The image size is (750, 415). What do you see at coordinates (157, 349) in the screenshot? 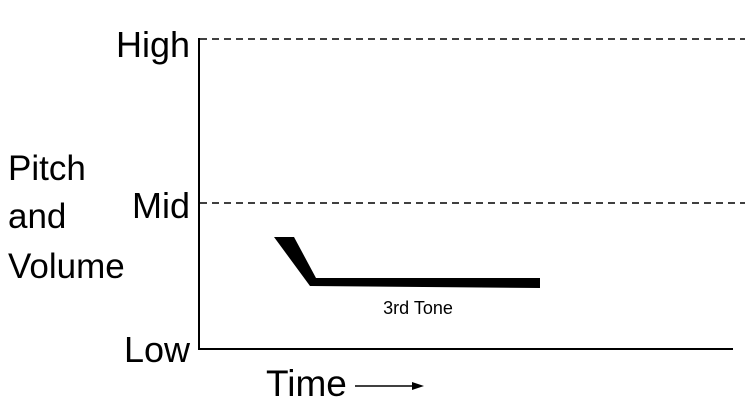
I see `level-label-low: Low` at bounding box center [157, 349].